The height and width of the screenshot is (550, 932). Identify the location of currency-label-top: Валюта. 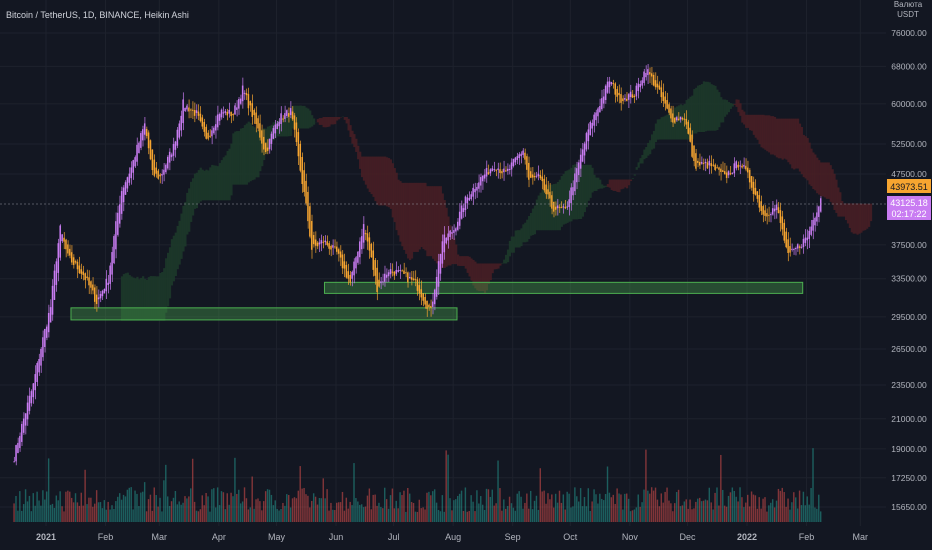
(908, 4).